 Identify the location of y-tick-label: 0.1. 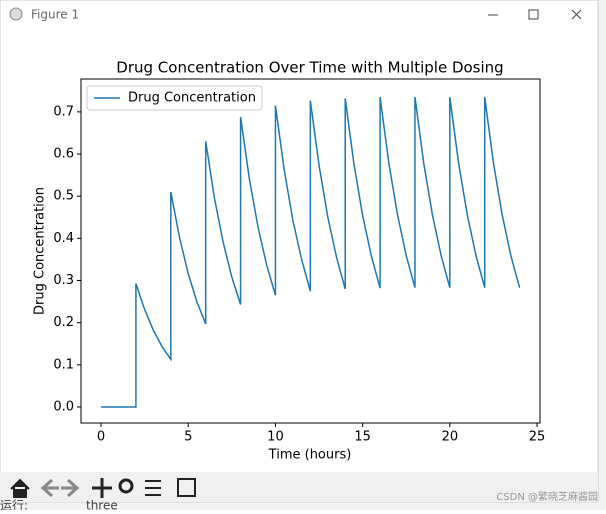
(63, 364).